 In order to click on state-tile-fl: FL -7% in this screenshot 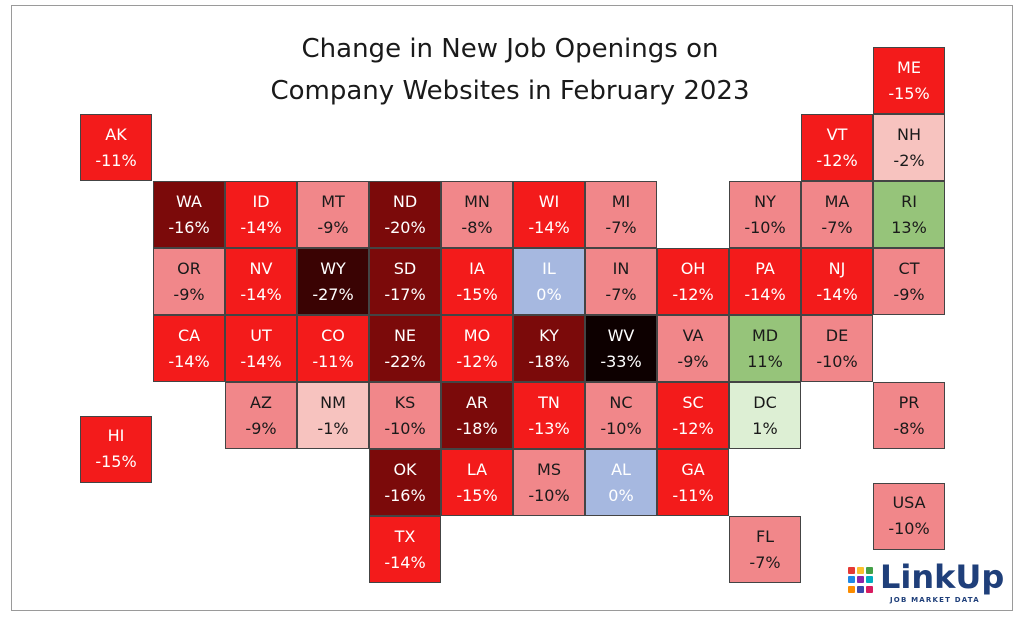, I will do `click(765, 549)`.